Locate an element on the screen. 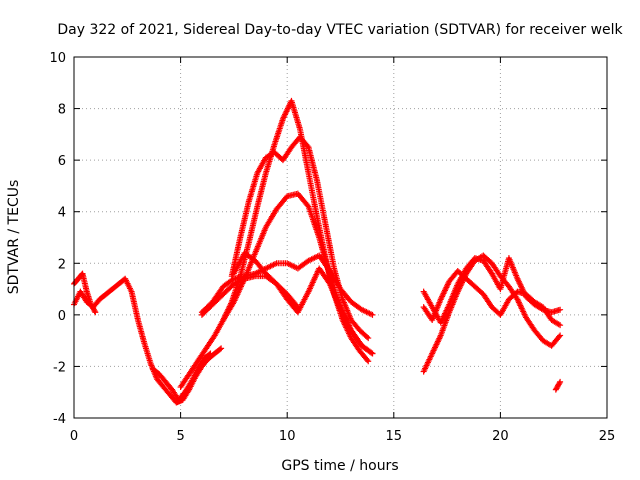 This screenshot has width=640, height=480. y-tick-label: 4 is located at coordinates (62, 213).